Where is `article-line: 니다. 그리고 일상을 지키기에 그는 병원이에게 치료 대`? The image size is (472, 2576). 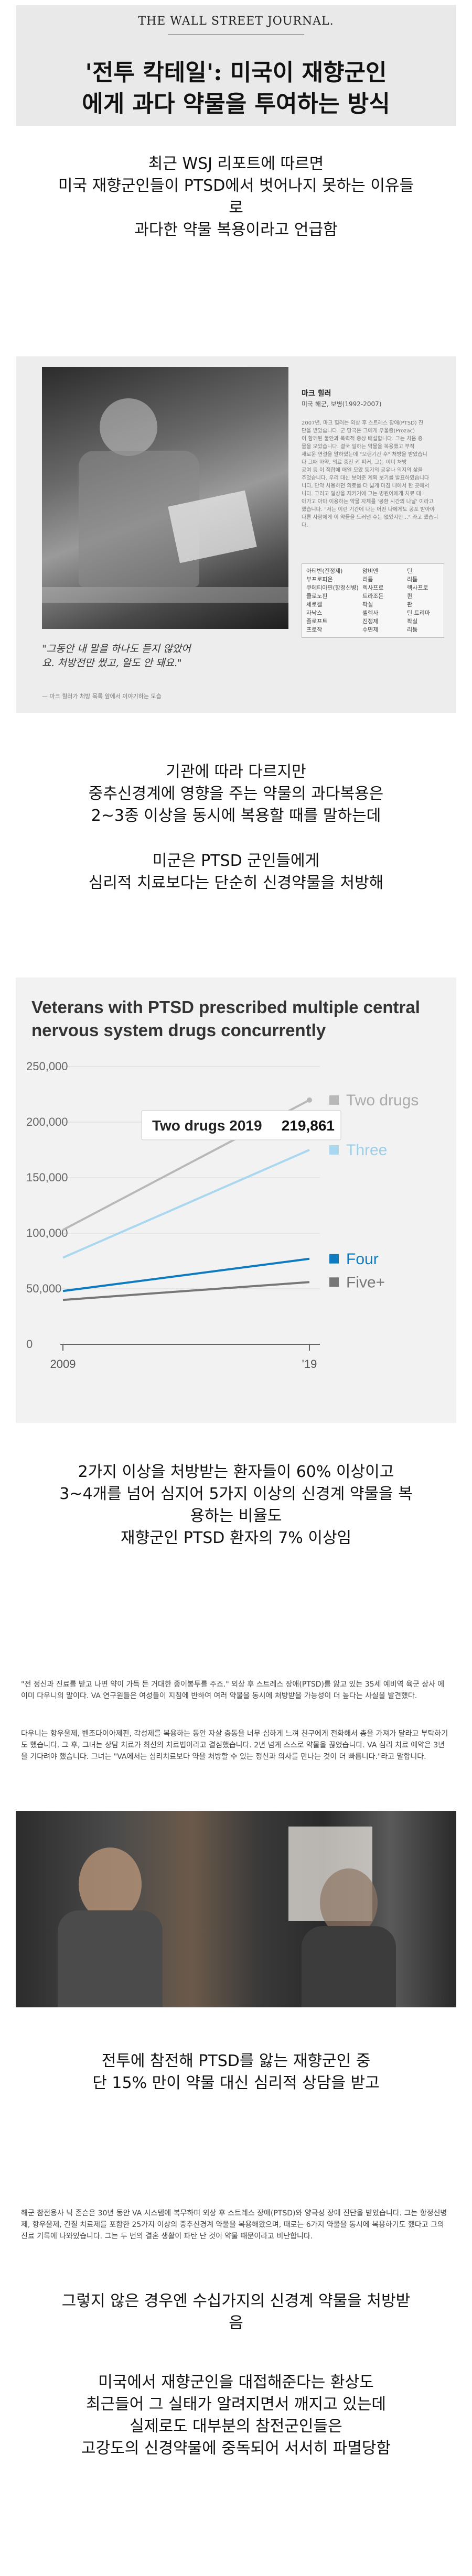
article-line: 니다. 그리고 일상을 지키기에 그는 병원이에게 치료 대 is located at coordinates (362, 494).